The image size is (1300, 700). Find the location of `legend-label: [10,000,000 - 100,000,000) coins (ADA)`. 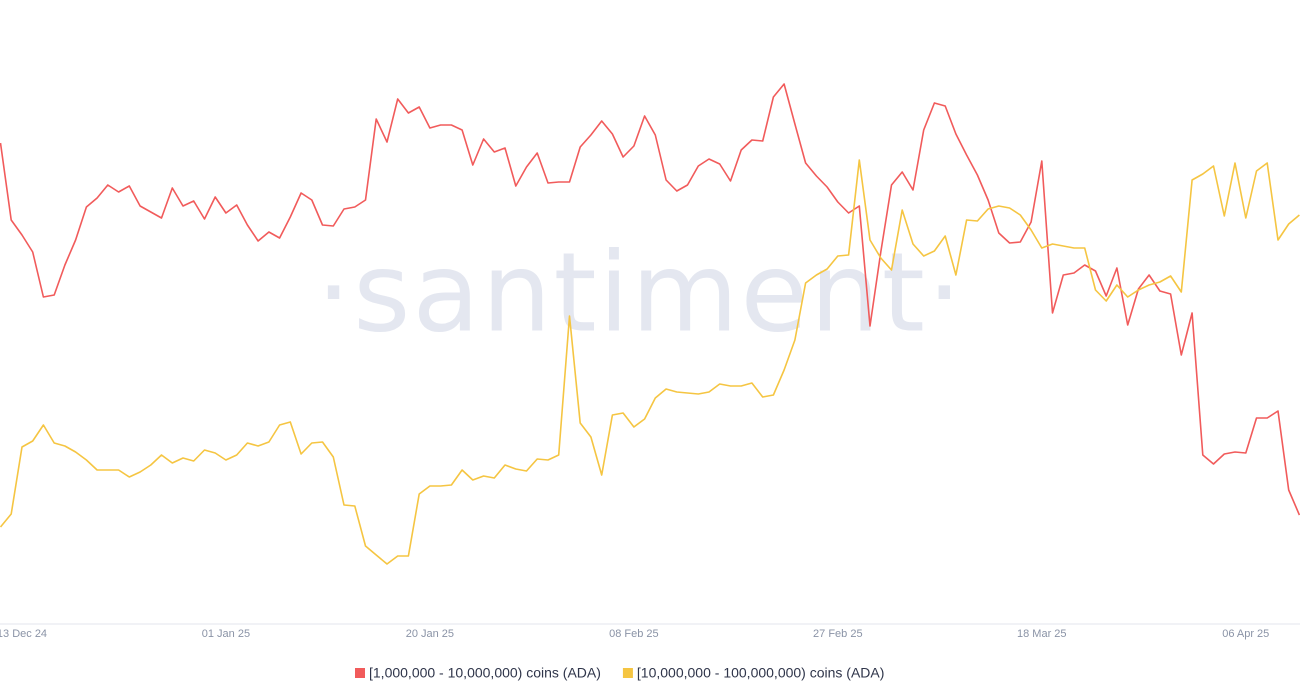

legend-label: [10,000,000 - 100,000,000) coins (ADA) is located at coordinates (761, 673).